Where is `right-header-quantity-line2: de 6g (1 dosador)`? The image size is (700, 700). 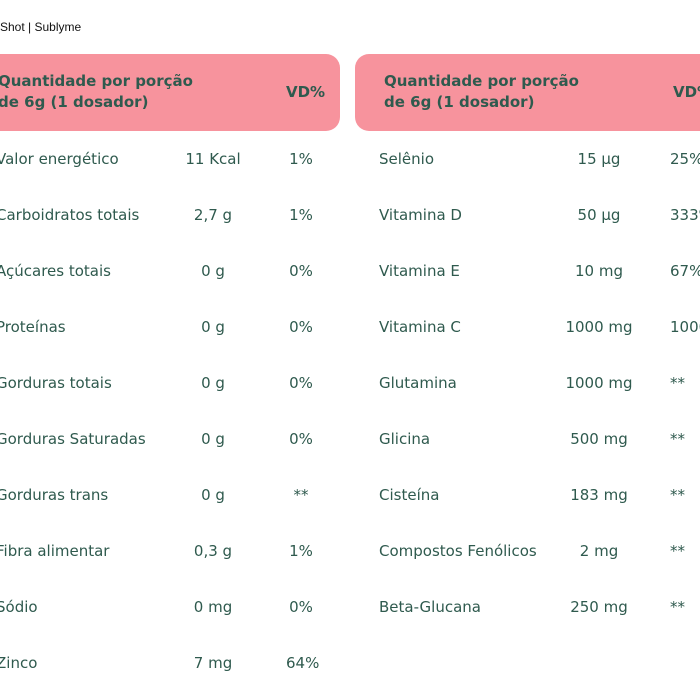
right-header-quantity-line2: de 6g (1 dosador) is located at coordinates (459, 102).